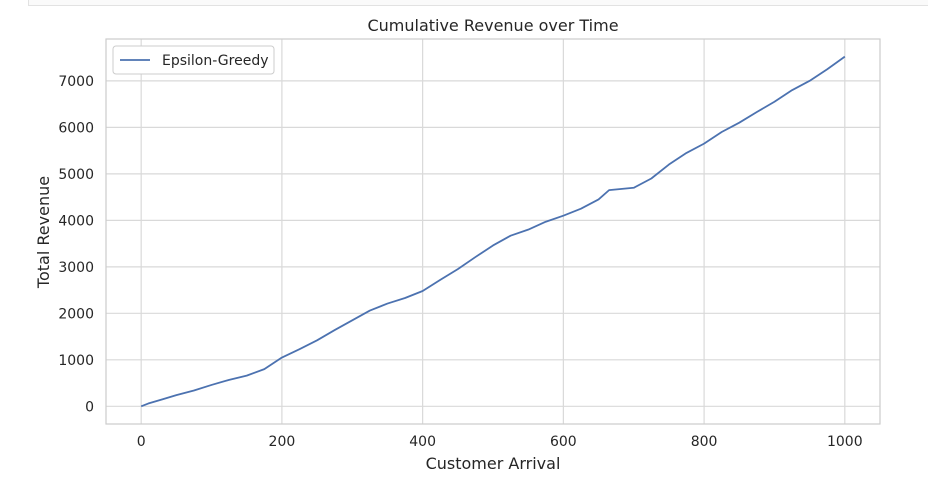 This screenshot has height=486, width=928. I want to click on x-tick-label: 0, so click(141, 442).